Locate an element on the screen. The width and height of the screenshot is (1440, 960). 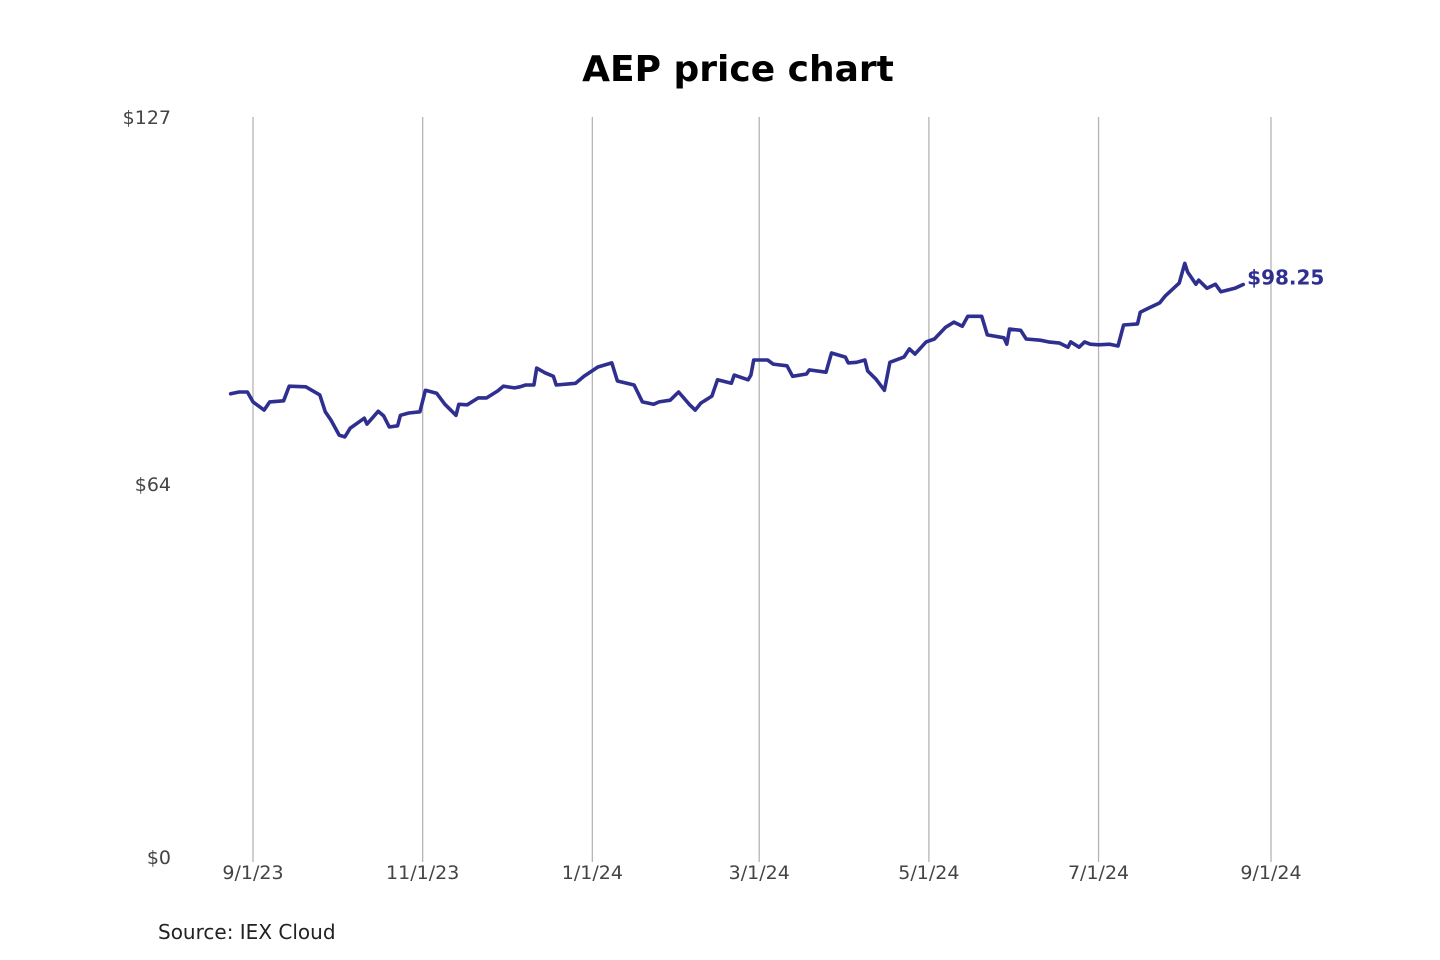
y-tick-label: $127 is located at coordinates (147, 118).